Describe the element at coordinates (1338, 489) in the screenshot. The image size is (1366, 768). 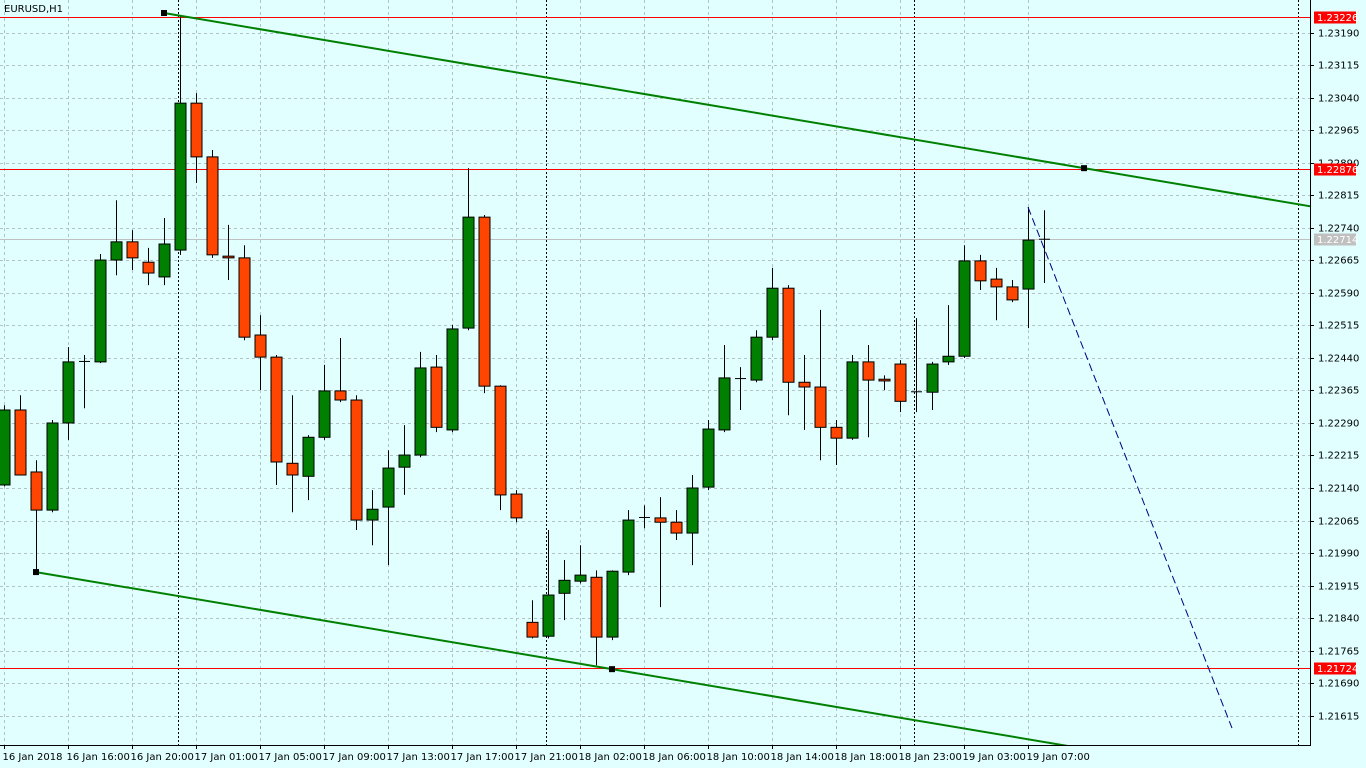
I see `y-tick-label: 1.22140` at that location.